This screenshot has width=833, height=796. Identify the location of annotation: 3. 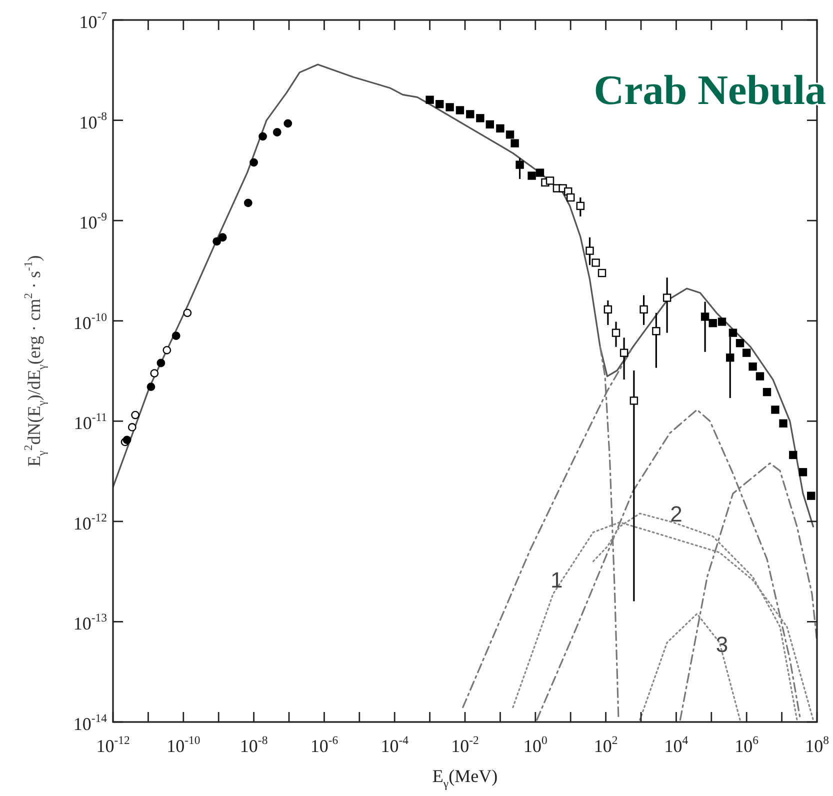
(722, 644).